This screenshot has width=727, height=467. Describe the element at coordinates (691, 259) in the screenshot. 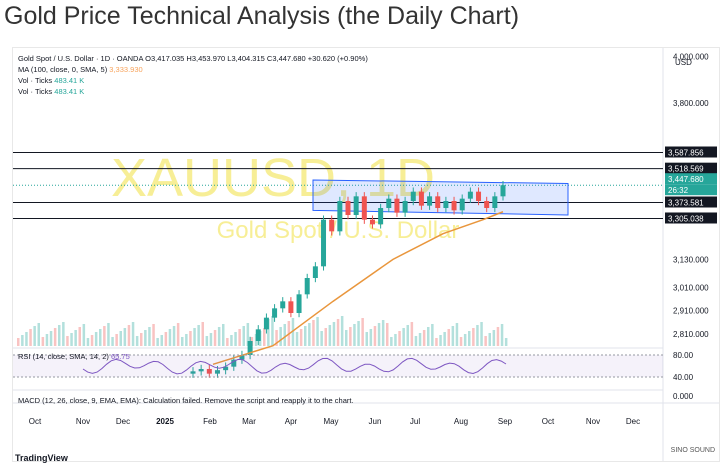

I see `y-tick-label: 3,130.000` at that location.